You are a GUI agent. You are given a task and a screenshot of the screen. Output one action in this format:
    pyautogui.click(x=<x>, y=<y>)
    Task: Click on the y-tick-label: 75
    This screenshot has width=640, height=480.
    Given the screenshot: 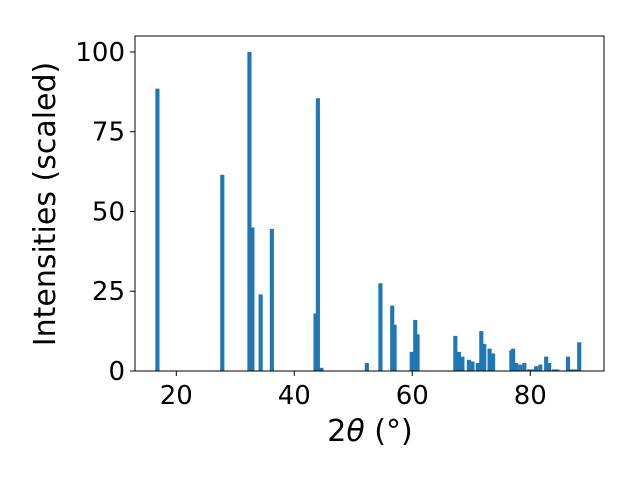 What is the action you would take?
    pyautogui.click(x=108, y=133)
    